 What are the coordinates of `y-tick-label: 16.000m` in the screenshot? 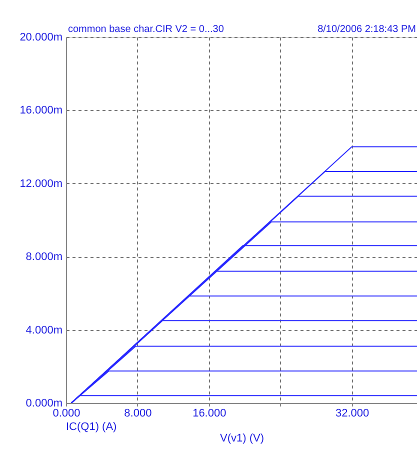 It's located at (41, 110).